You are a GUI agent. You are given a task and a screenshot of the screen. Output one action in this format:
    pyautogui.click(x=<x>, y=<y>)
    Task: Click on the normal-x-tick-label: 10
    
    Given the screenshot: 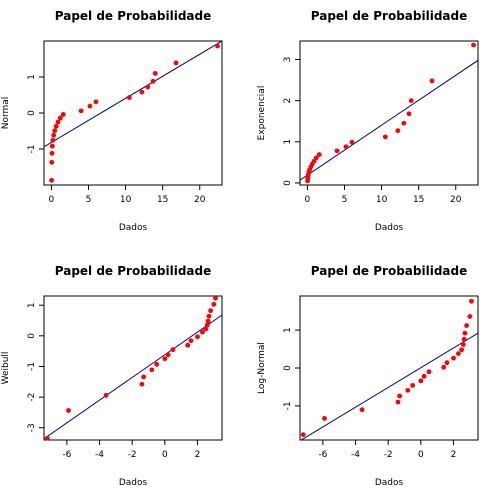 What is the action you would take?
    pyautogui.click(x=126, y=200)
    